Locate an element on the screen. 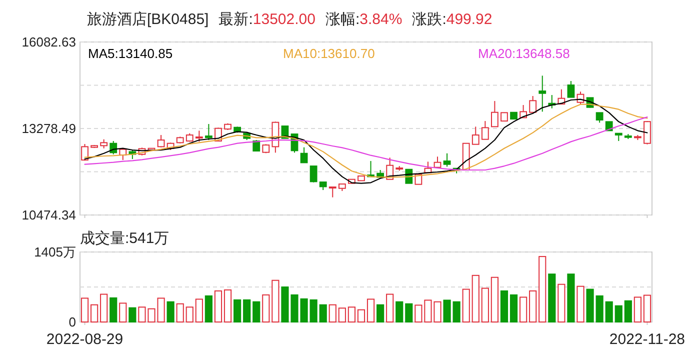  chart-title: 旅游酒店[BK0485] is located at coordinates (148, 19).